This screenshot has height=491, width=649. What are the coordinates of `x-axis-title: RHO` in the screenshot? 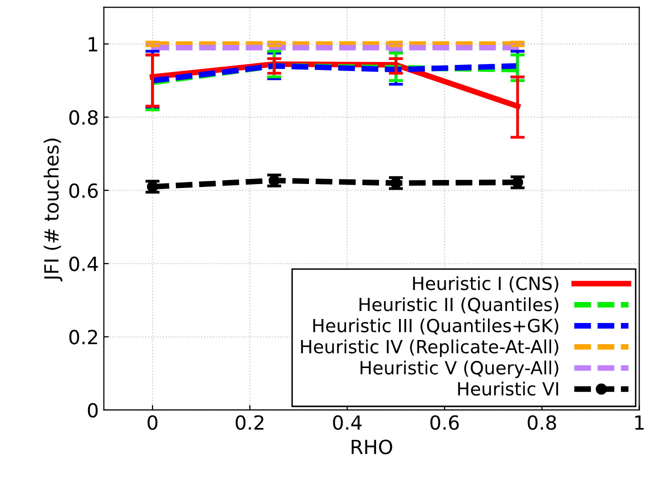 It's located at (372, 447).